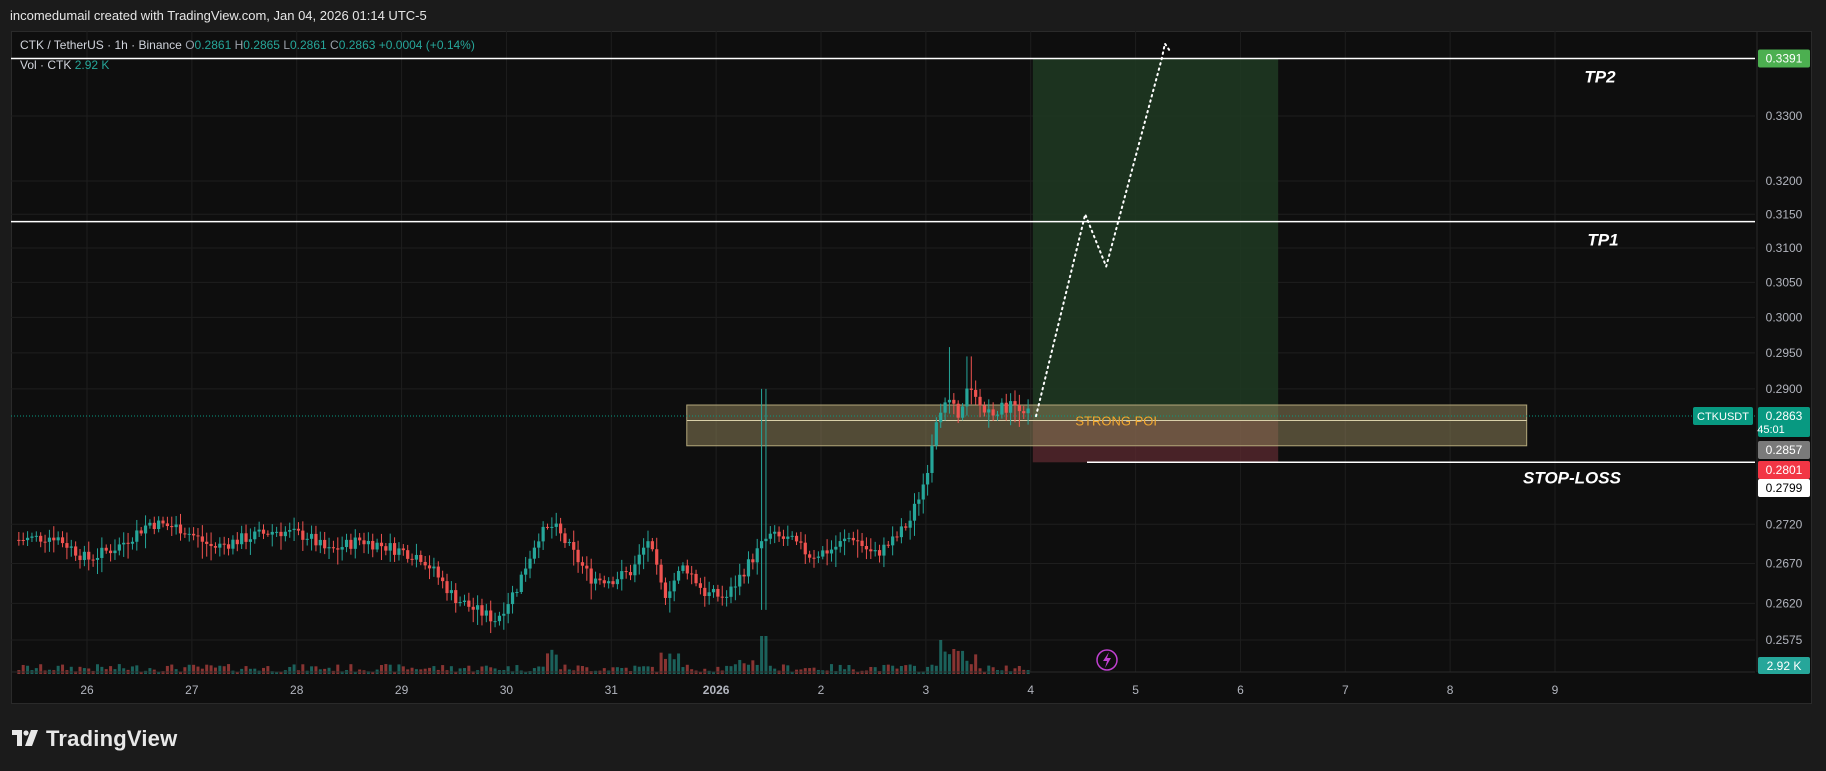 This screenshot has height=771, width=1826. What do you see at coordinates (1107, 660) in the screenshot?
I see `lightning-icon` at bounding box center [1107, 660].